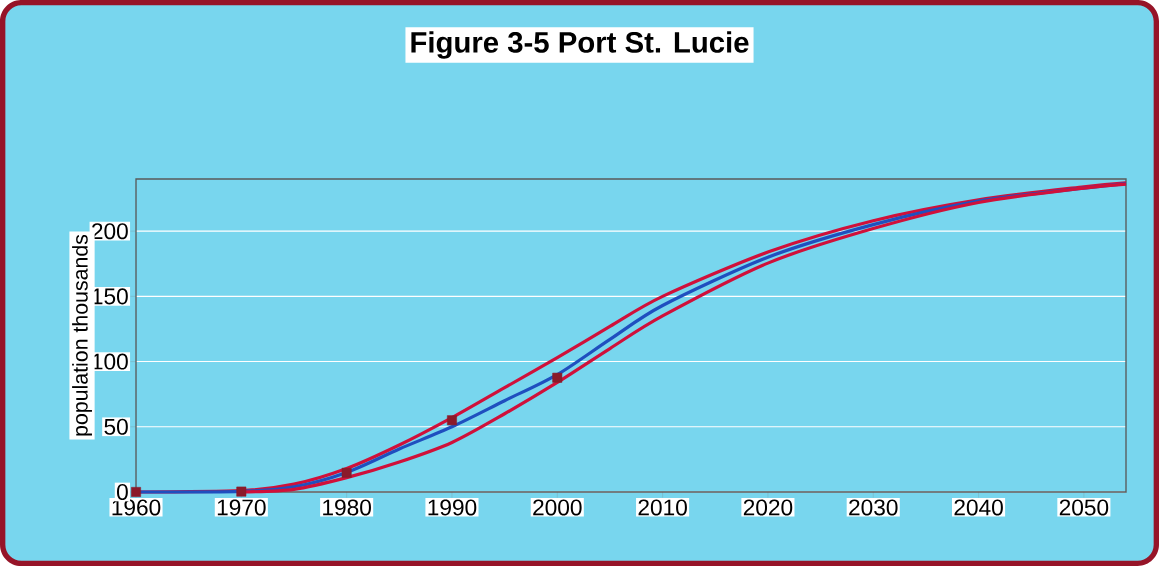 This screenshot has height=566, width=1159. What do you see at coordinates (557, 507) in the screenshot?
I see `x-tick-label: 2000` at bounding box center [557, 507].